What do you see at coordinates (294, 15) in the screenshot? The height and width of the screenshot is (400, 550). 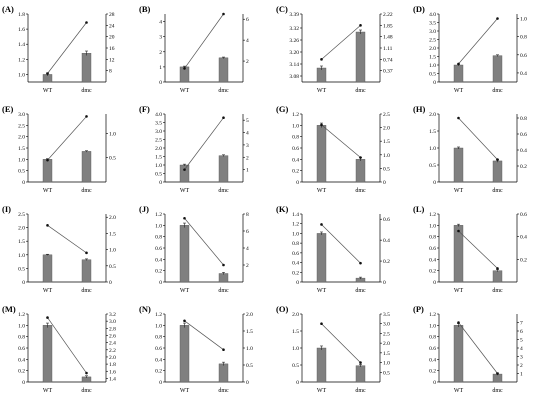 I see `left-tick-label: 3.39` at bounding box center [294, 15].